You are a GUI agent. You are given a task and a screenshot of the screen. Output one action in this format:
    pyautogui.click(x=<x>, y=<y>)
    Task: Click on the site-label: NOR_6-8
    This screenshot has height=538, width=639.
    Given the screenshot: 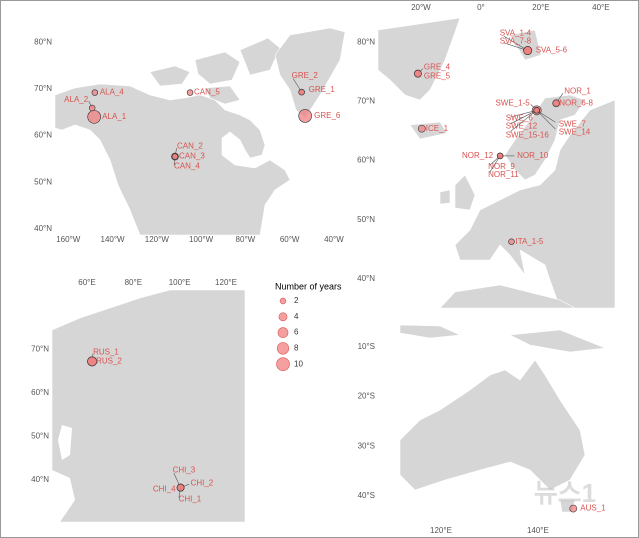 What is the action you would take?
    pyautogui.click(x=576, y=102)
    